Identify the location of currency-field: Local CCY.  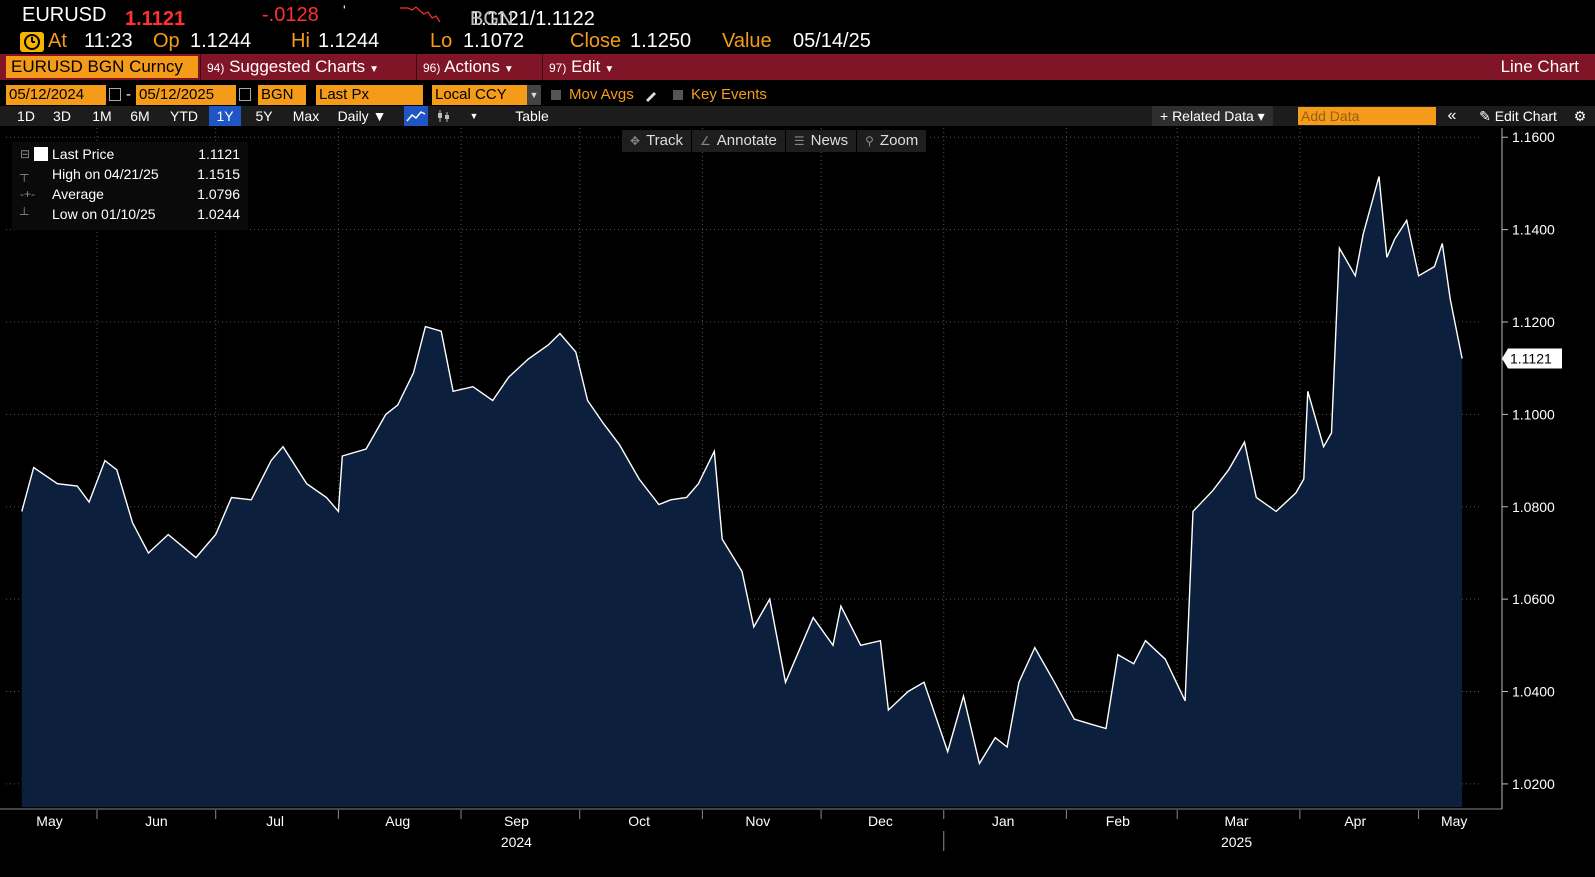
(481, 95).